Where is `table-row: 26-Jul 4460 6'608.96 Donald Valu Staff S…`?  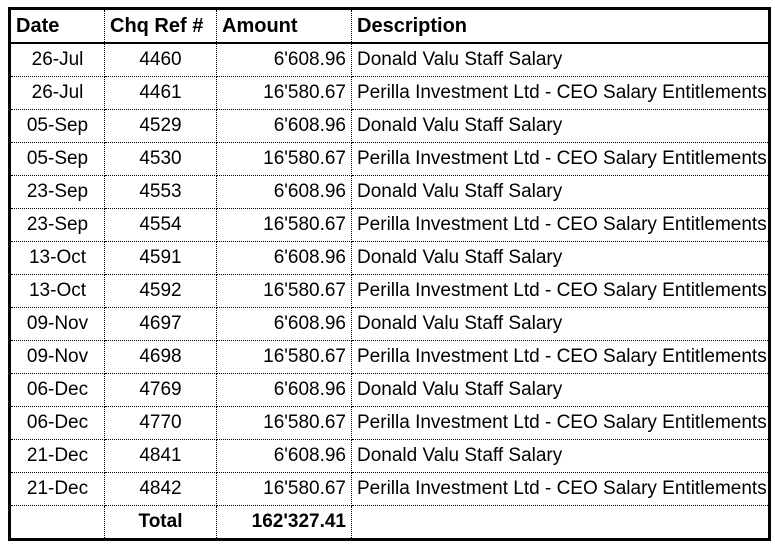
table-row: 26-Jul 4460 6'608.96 Donald Valu Staff S… is located at coordinates (389, 59).